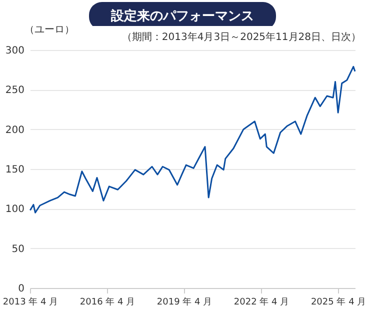 The height and width of the screenshot is (323, 365). I want to click on y-tick-label: 100, so click(14, 210).